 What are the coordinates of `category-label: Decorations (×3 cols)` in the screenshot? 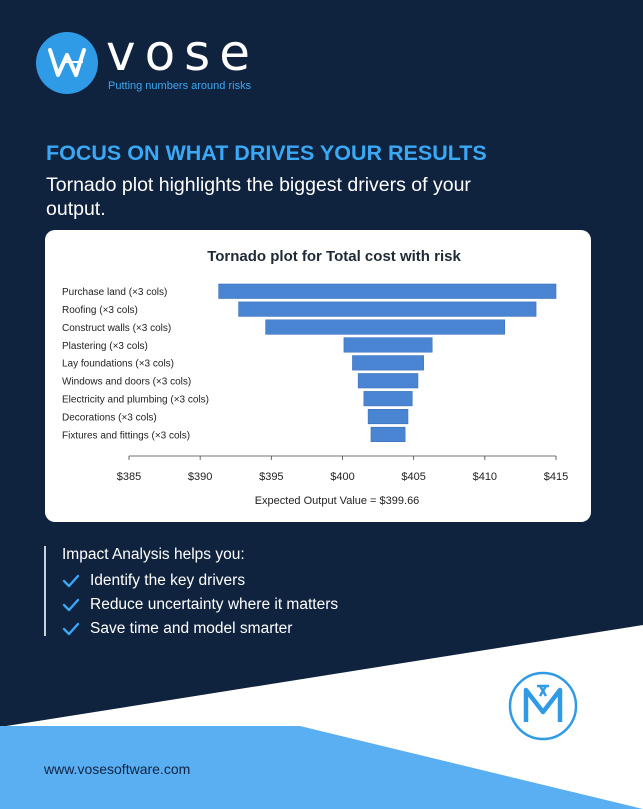 It's located at (109, 417).